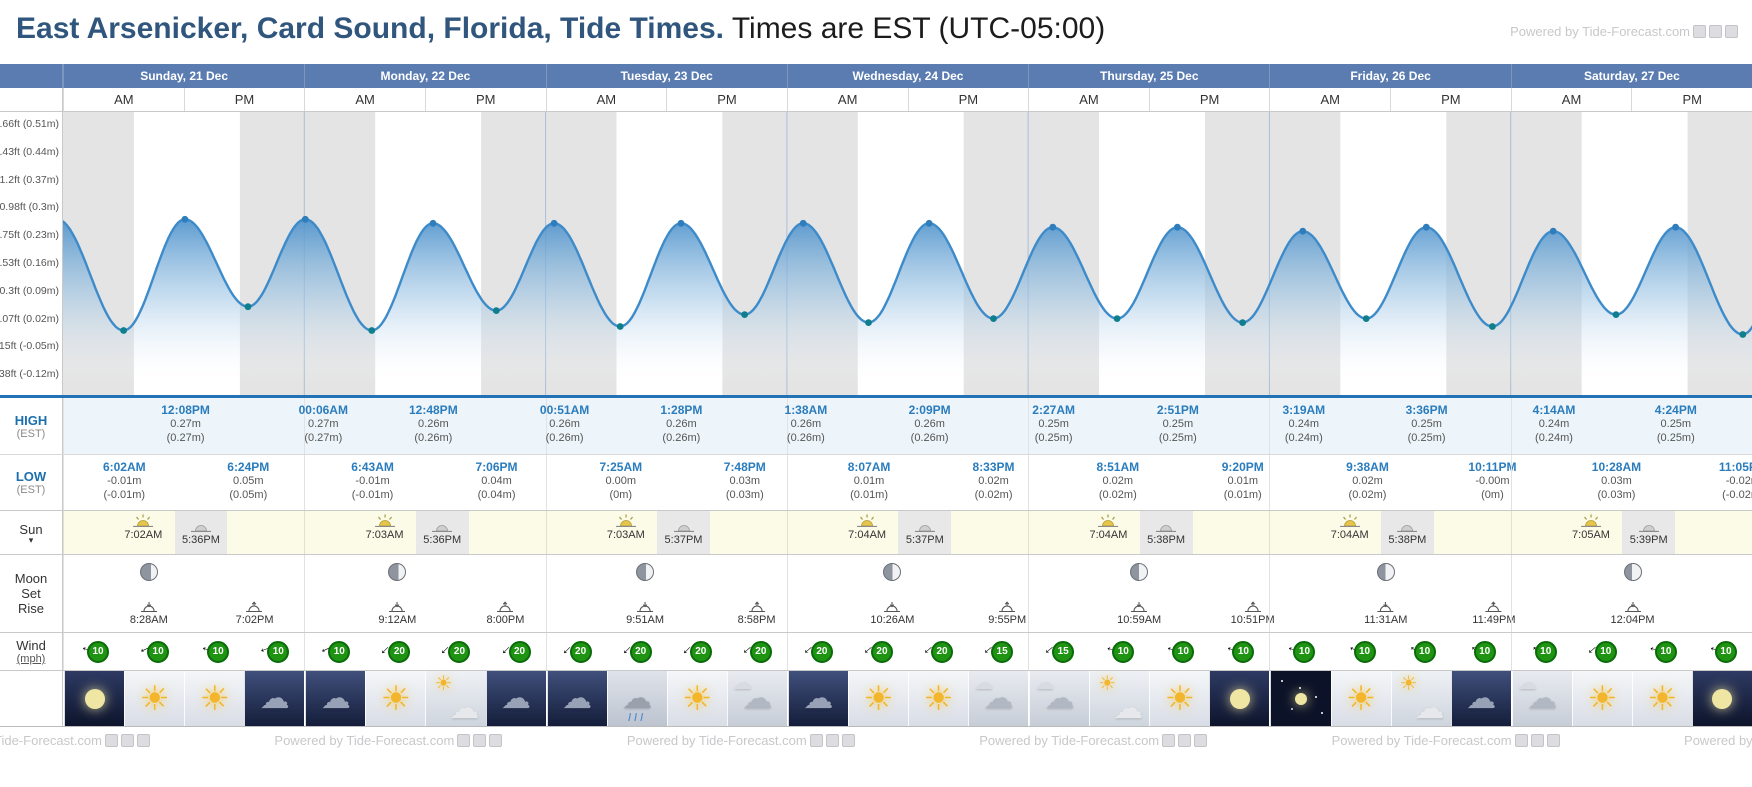 This screenshot has height=787, width=1752. What do you see at coordinates (442, 532) in the screenshot?
I see `sunset: 5:36PM` at bounding box center [442, 532].